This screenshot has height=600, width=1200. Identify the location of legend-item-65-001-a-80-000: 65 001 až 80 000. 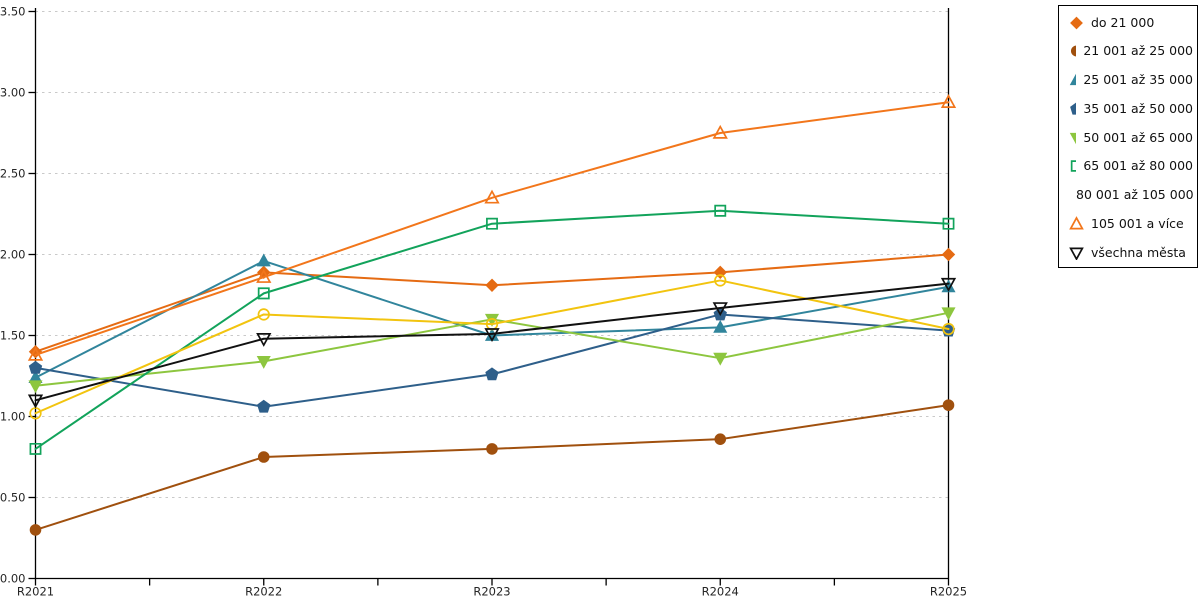
(1131, 166).